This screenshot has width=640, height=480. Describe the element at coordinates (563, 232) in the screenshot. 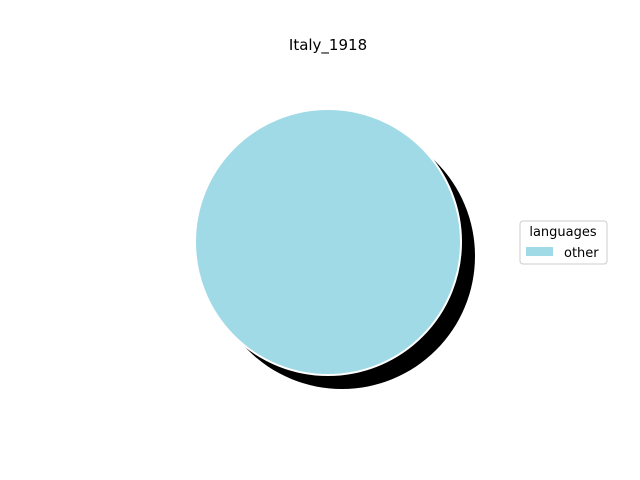

I see `legend-title: languages` at that location.